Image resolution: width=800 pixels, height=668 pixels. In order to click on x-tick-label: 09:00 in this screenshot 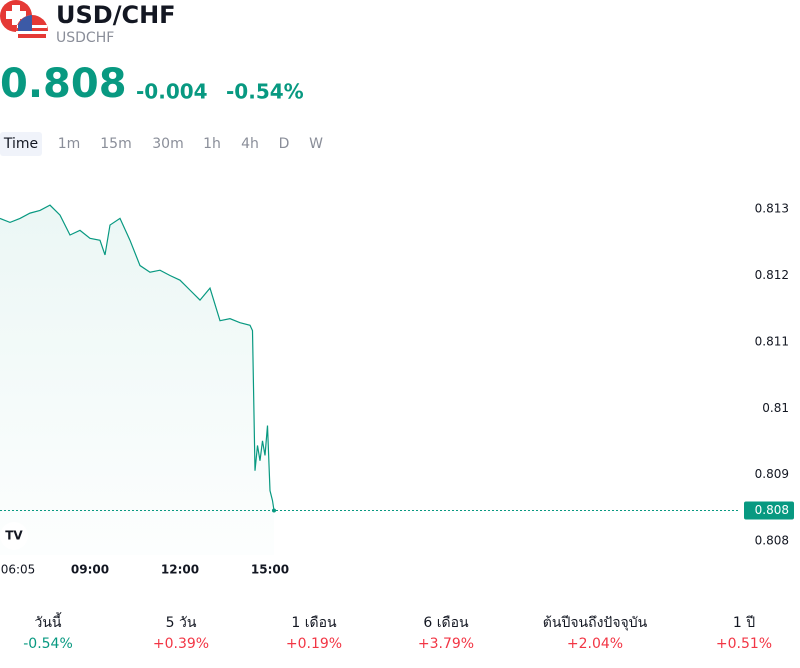, I will do `click(90, 570)`.